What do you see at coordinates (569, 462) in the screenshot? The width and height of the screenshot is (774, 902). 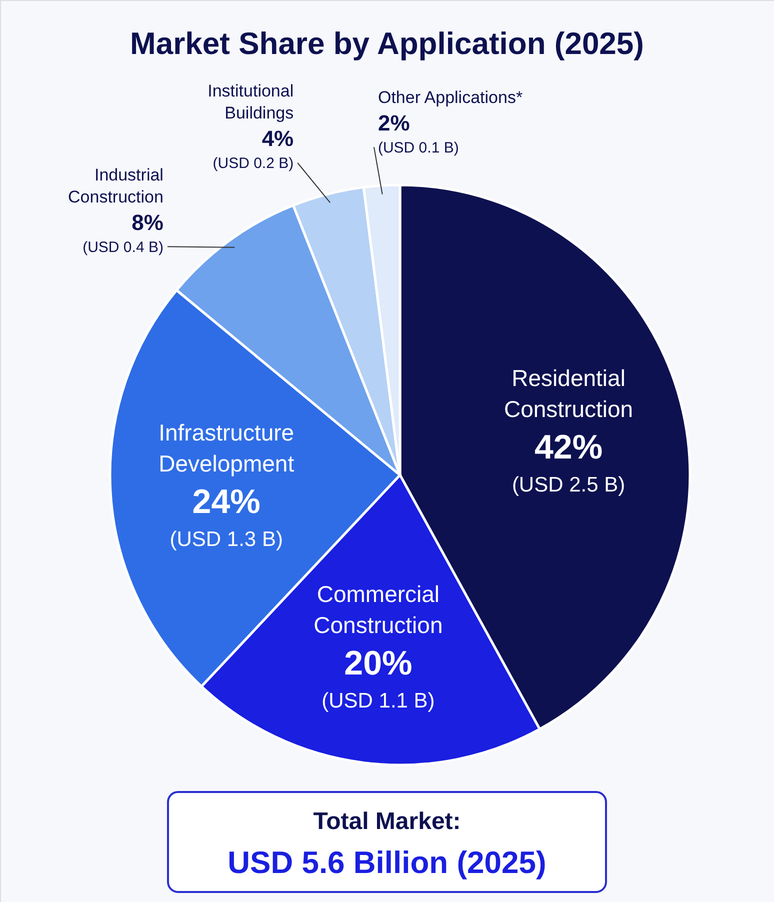 I see `data-label: 42% (USD 2.5 B)` at bounding box center [569, 462].